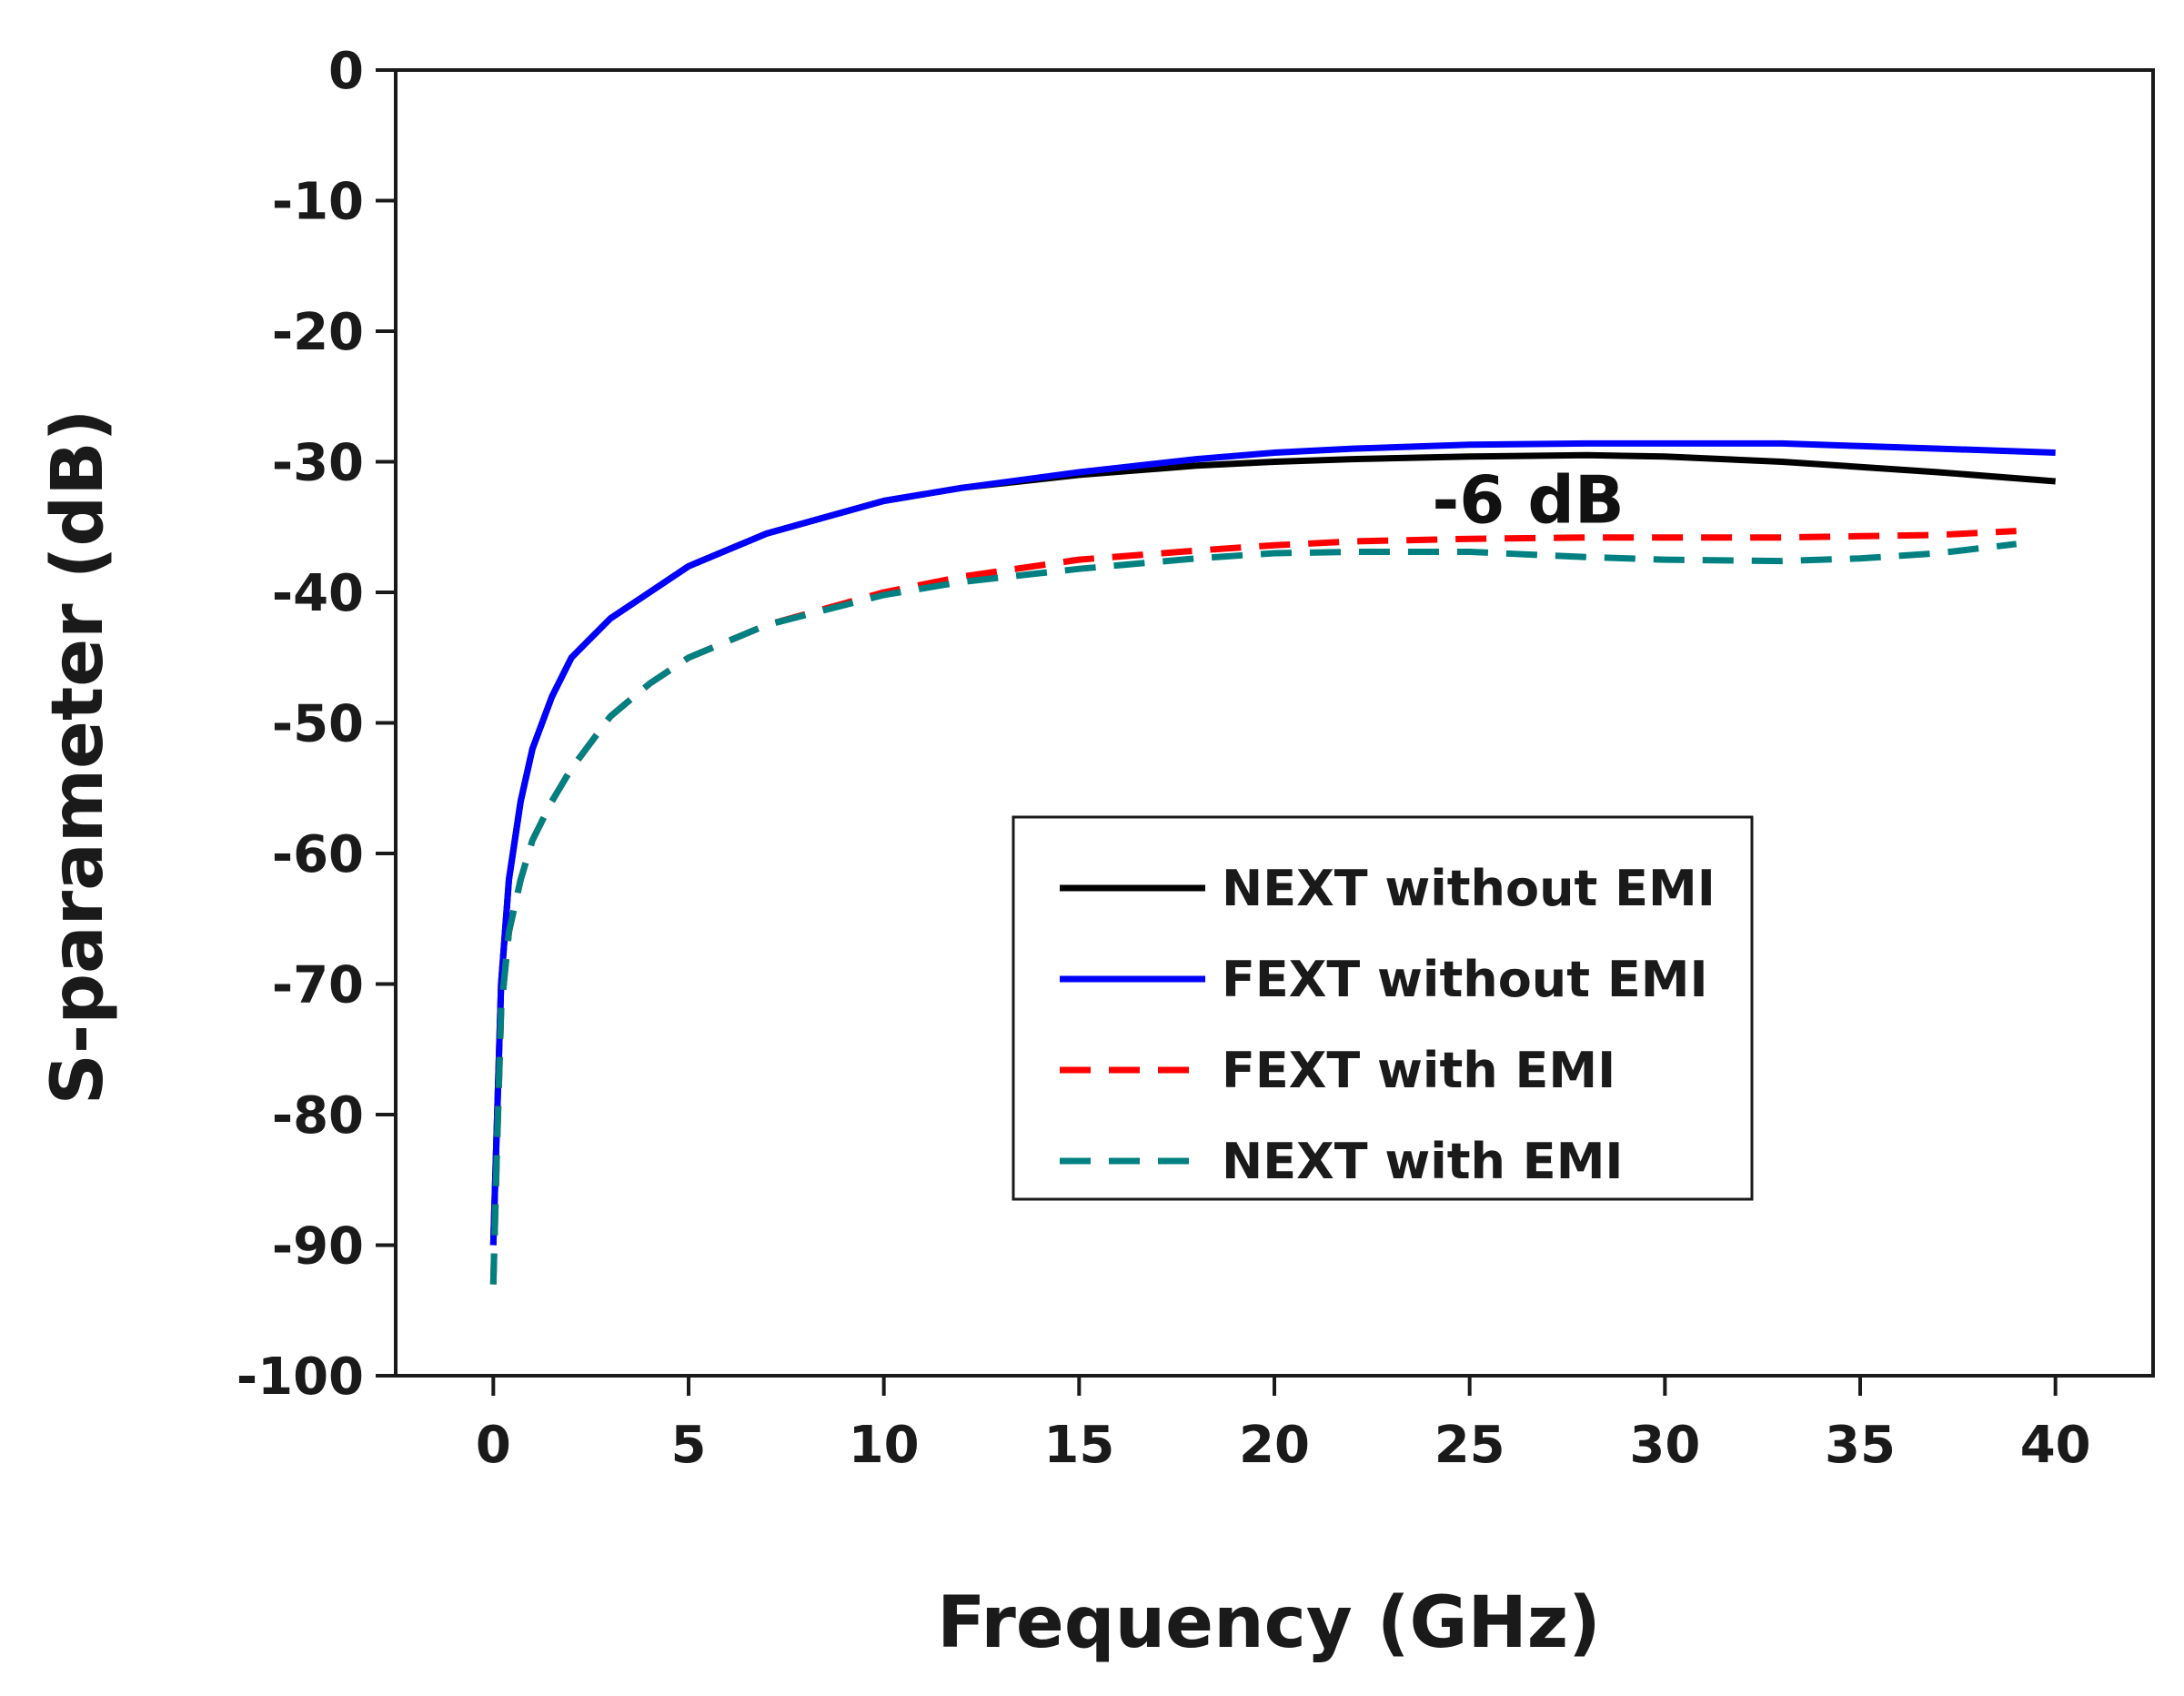 This screenshot has width=2184, height=1696. Describe the element at coordinates (318, 332) in the screenshot. I see `y-tick-label: -20` at that location.